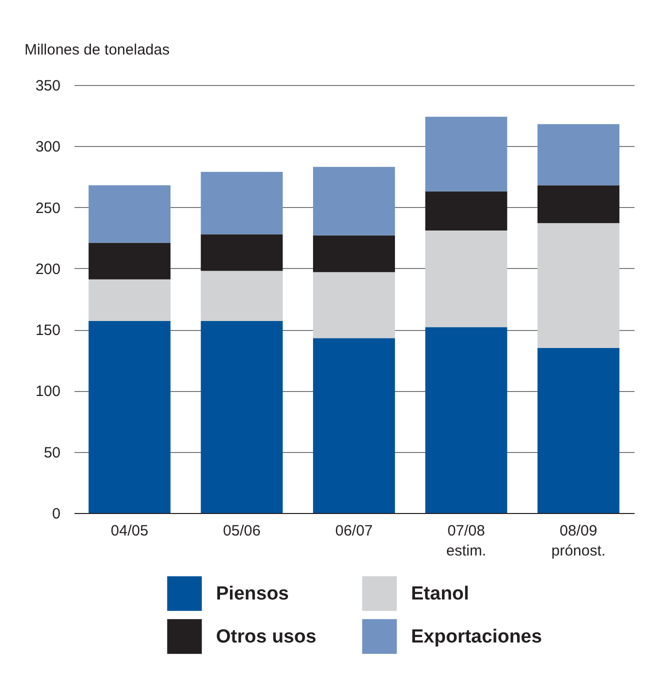 This screenshot has width=667, height=679. I want to click on x-tick-label: 04/05, so click(129, 531).